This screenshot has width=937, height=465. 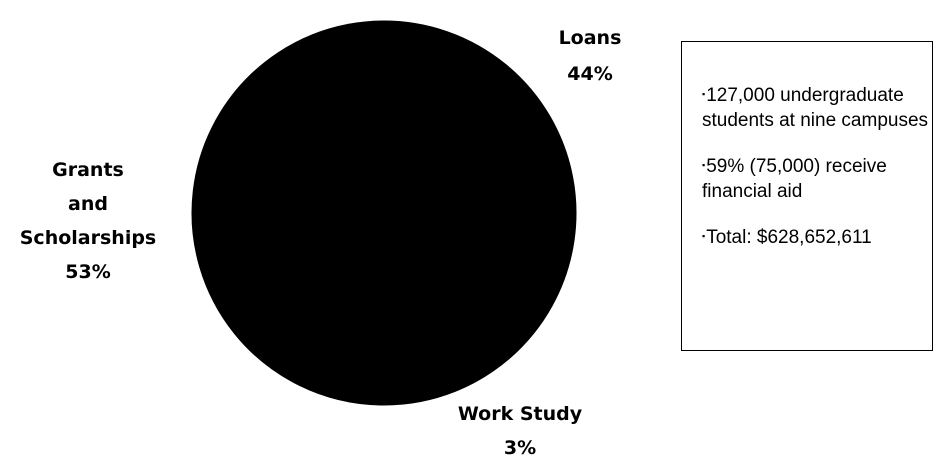 What do you see at coordinates (88, 170) in the screenshot?
I see `grants-label-line1: Grants` at bounding box center [88, 170].